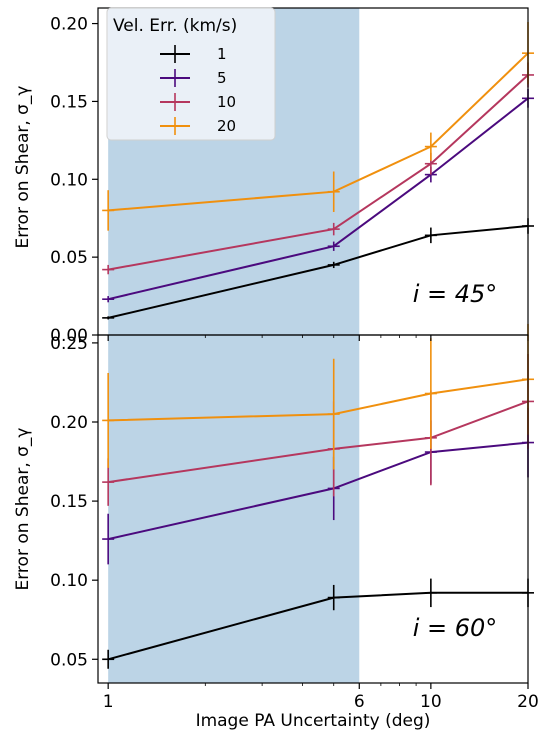 This screenshot has width=542, height=734. What do you see at coordinates (23, 167) in the screenshot?
I see `y-axis-label-top: Error on Shear, σ_γ` at bounding box center [23, 167].